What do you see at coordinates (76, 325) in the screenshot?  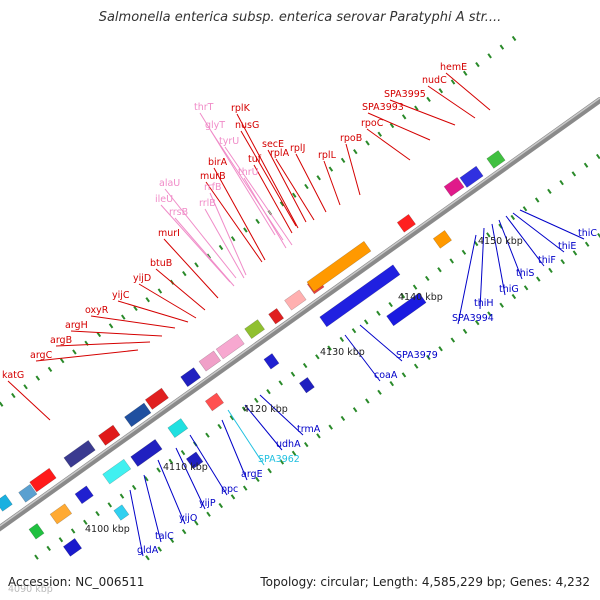 I see `gene-label: argH` at bounding box center [76, 325].